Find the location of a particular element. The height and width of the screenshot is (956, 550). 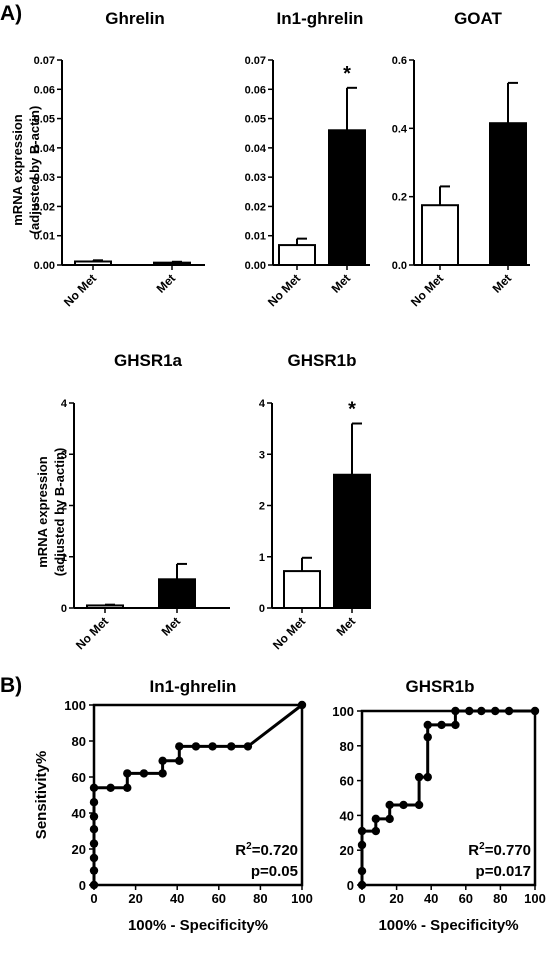

bar-chart-3: GOAT 0.0 0.2 0.4 0.6 No Met Met is located at coordinates (461, 159).